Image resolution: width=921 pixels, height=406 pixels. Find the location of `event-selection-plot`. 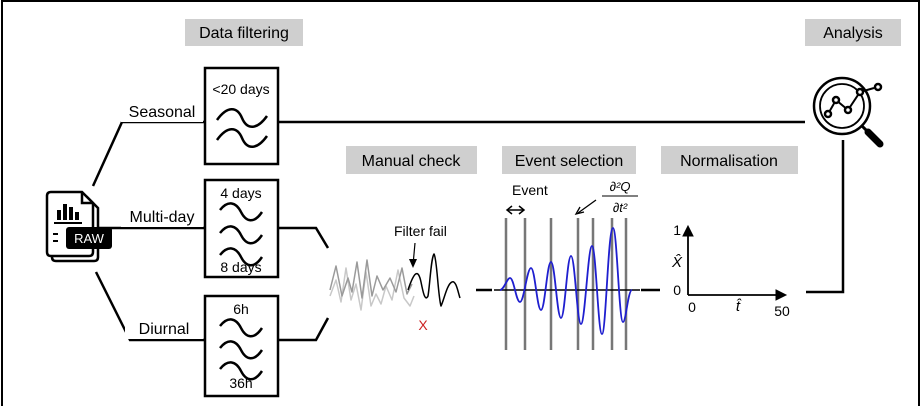

event-selection-plot is located at coordinates (567, 274).